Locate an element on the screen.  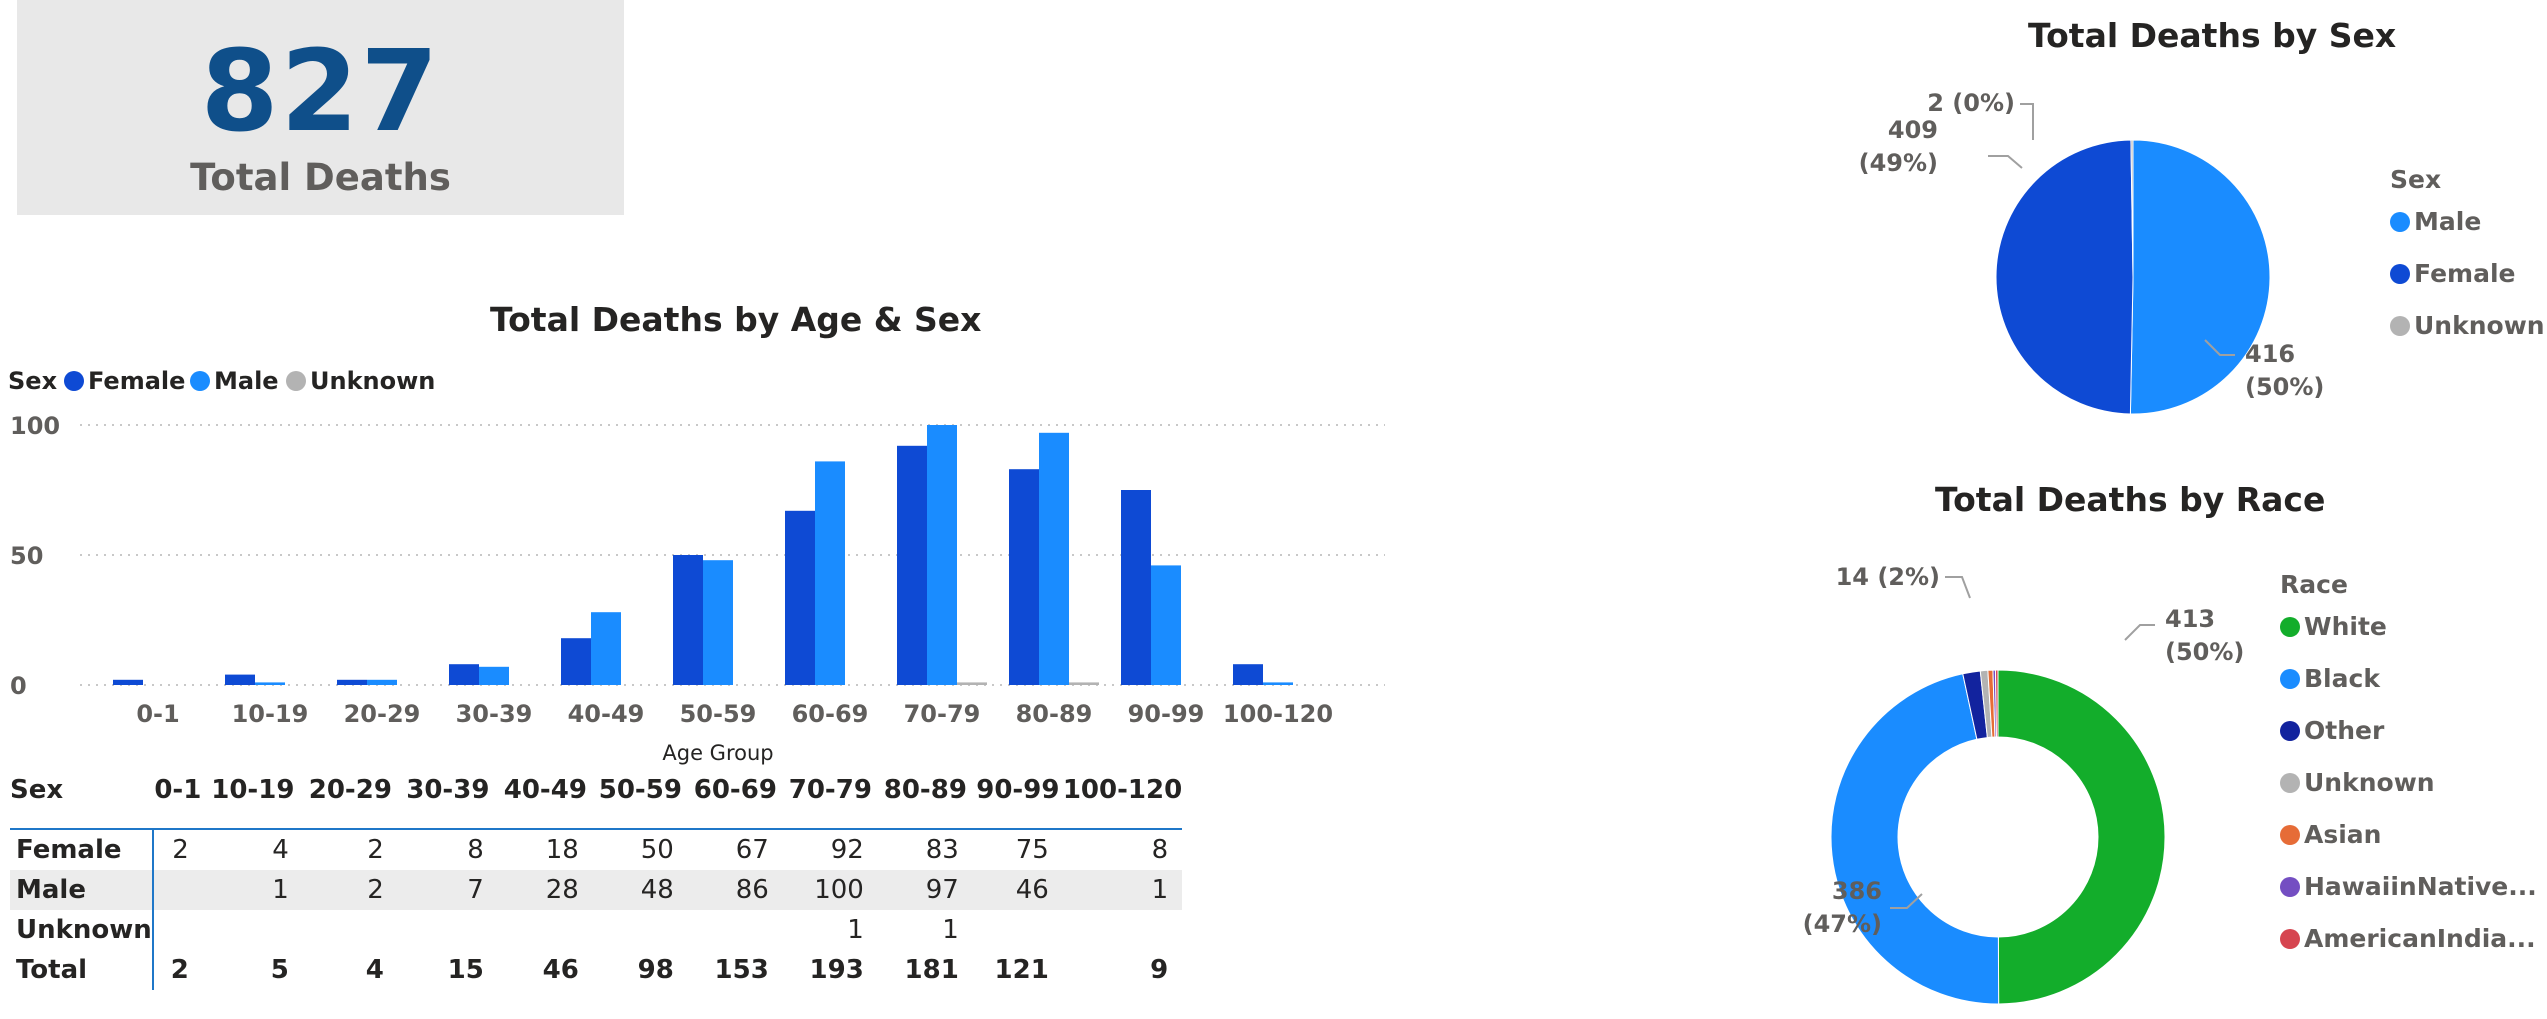
matrix-column-header: 0-1 is located at coordinates (178, 790).